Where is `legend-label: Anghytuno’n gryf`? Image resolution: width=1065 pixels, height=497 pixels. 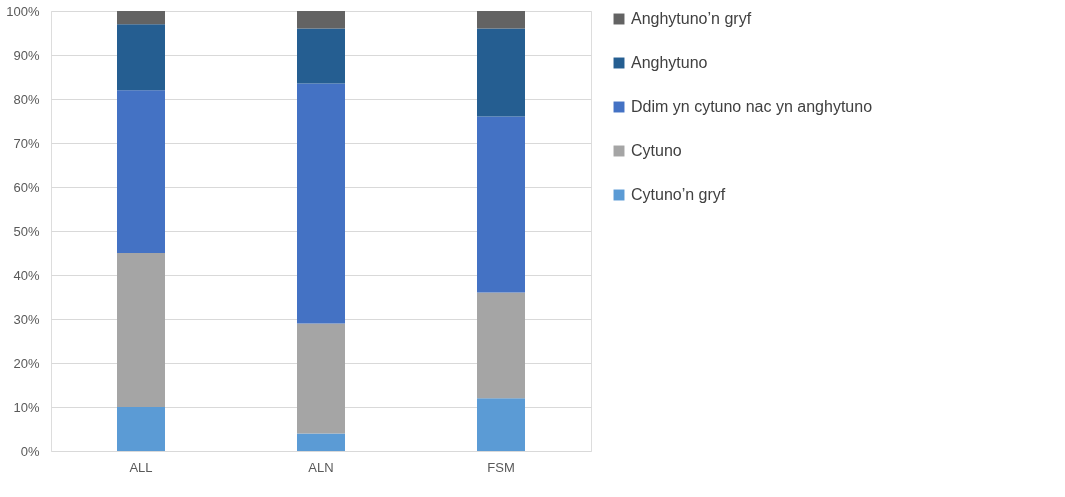 legend-label: Anghytuno’n gryf is located at coordinates (691, 18).